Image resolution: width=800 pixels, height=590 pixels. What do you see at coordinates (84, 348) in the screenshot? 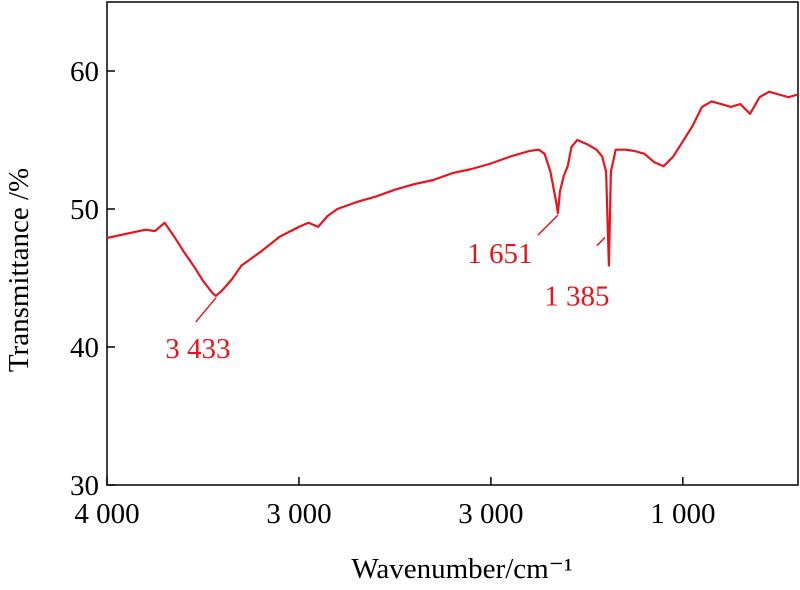
I see `y-tick-label: 40` at bounding box center [84, 348].